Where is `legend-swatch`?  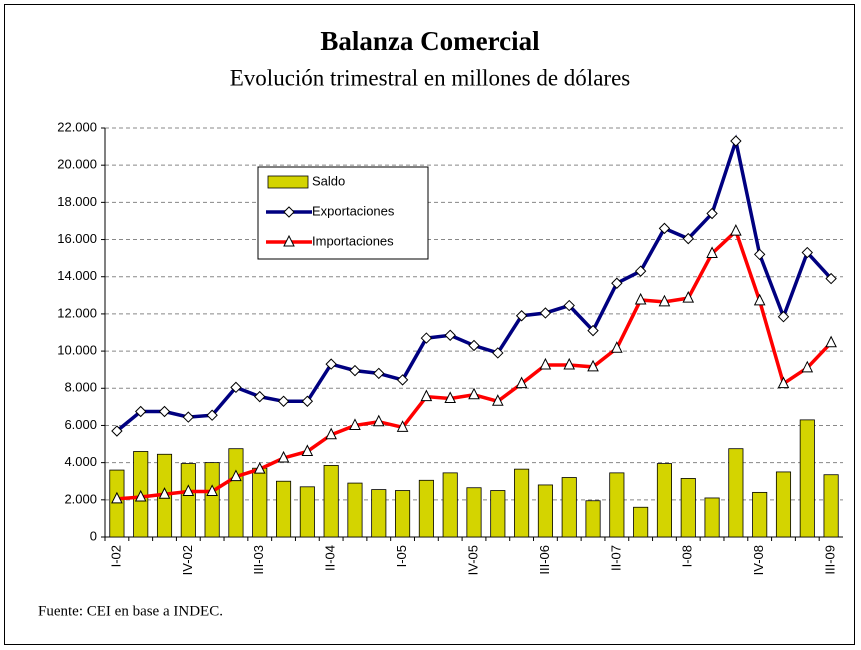 legend-swatch is located at coordinates (288, 182).